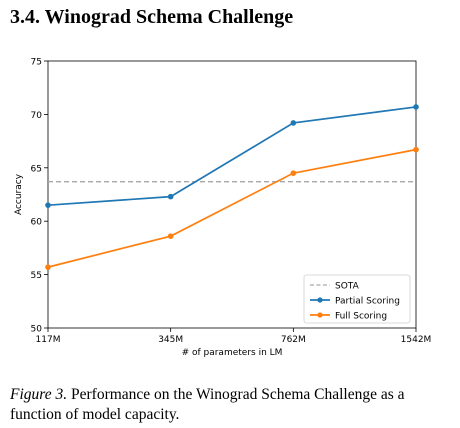  I want to click on x-axis-label: # of parameters in LM, so click(232, 353).